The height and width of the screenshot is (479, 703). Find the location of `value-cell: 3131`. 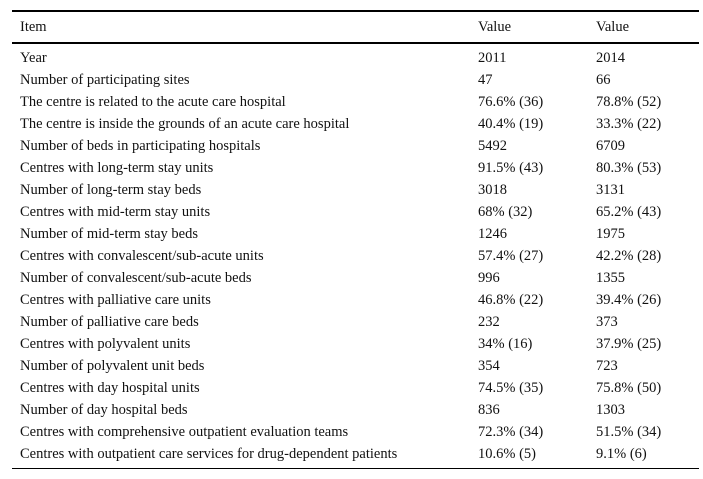

value-cell: 3131 is located at coordinates (610, 189).